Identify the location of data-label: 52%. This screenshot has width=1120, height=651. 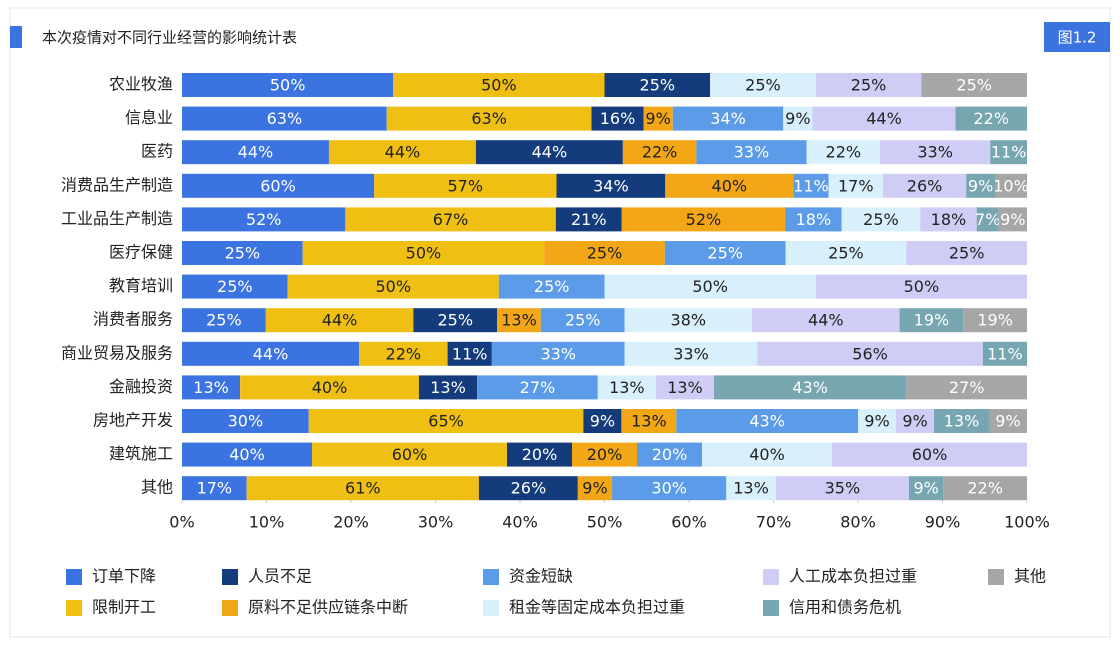
(704, 219).